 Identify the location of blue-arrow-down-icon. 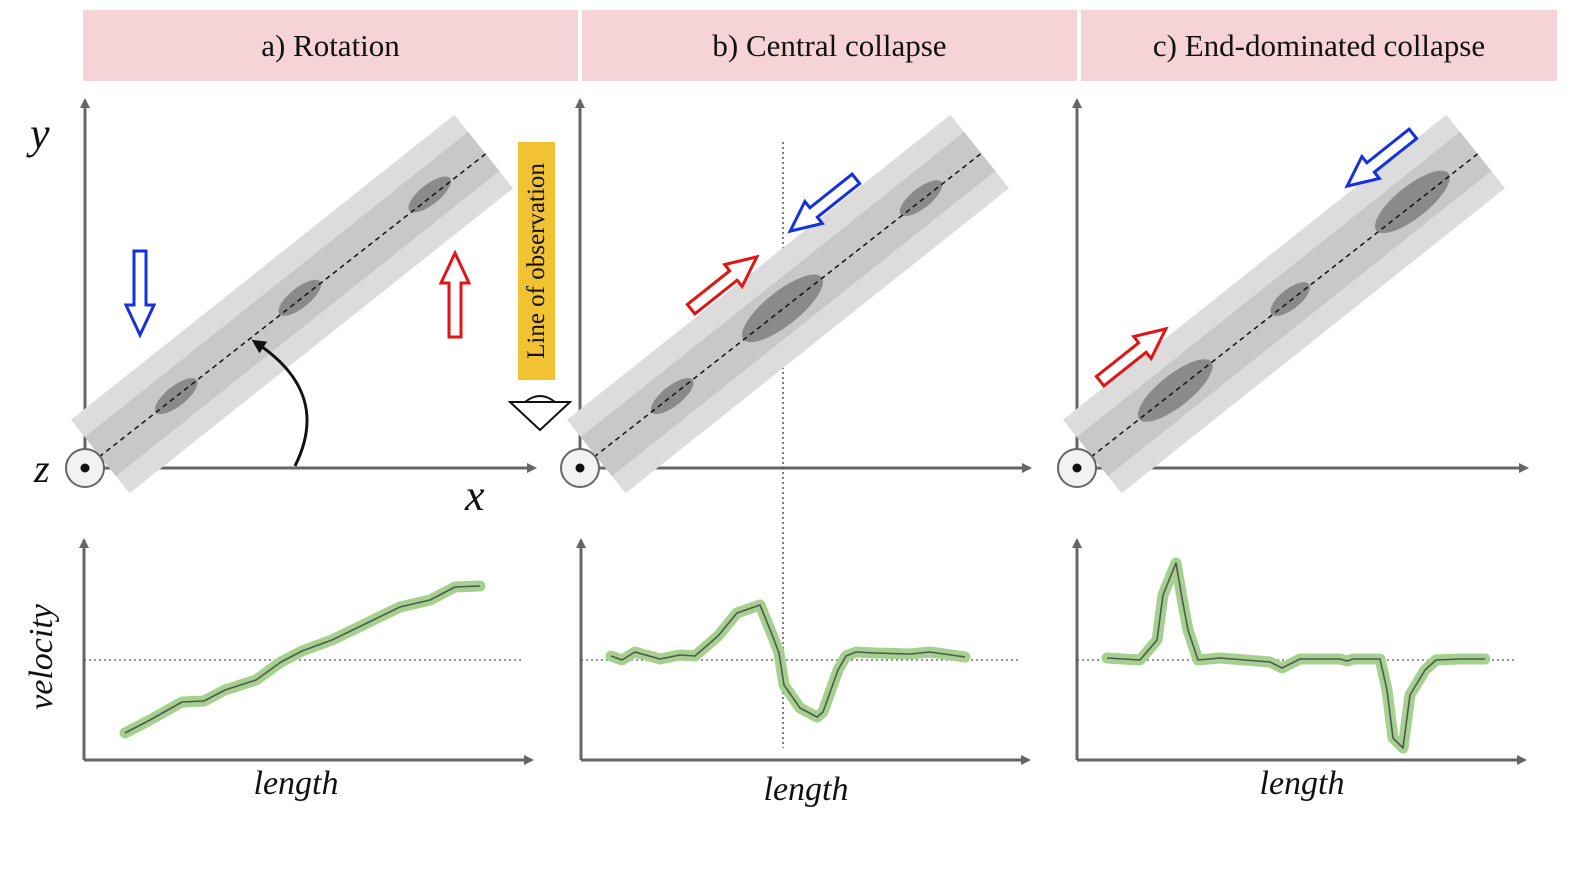
(140, 293).